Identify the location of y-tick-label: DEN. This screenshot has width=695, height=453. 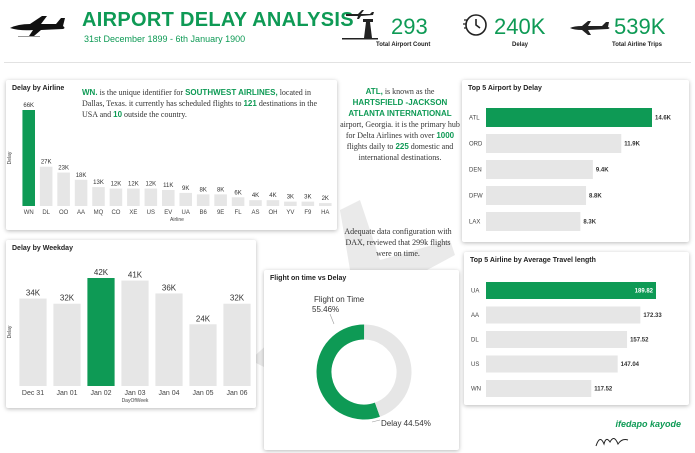
(475, 171).